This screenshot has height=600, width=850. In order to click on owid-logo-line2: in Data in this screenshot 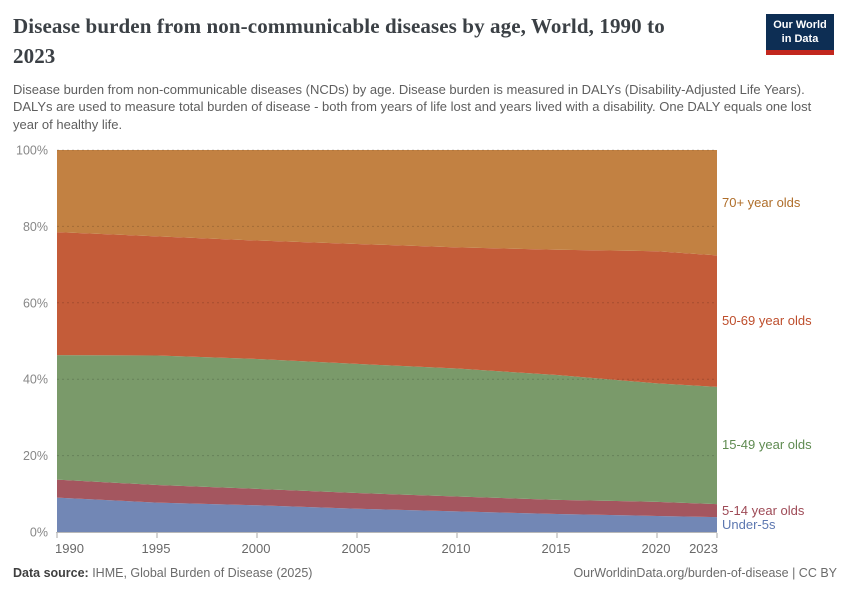, I will do `click(800, 39)`.